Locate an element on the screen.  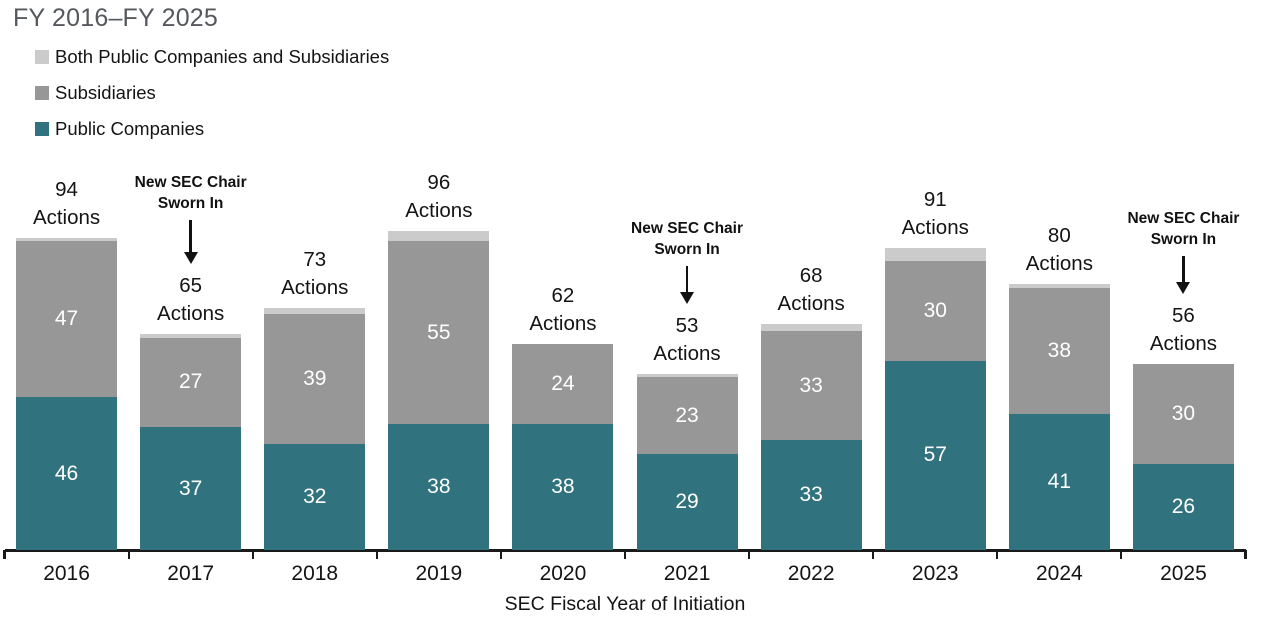
segment-value-label: 47 is located at coordinates (66, 319).